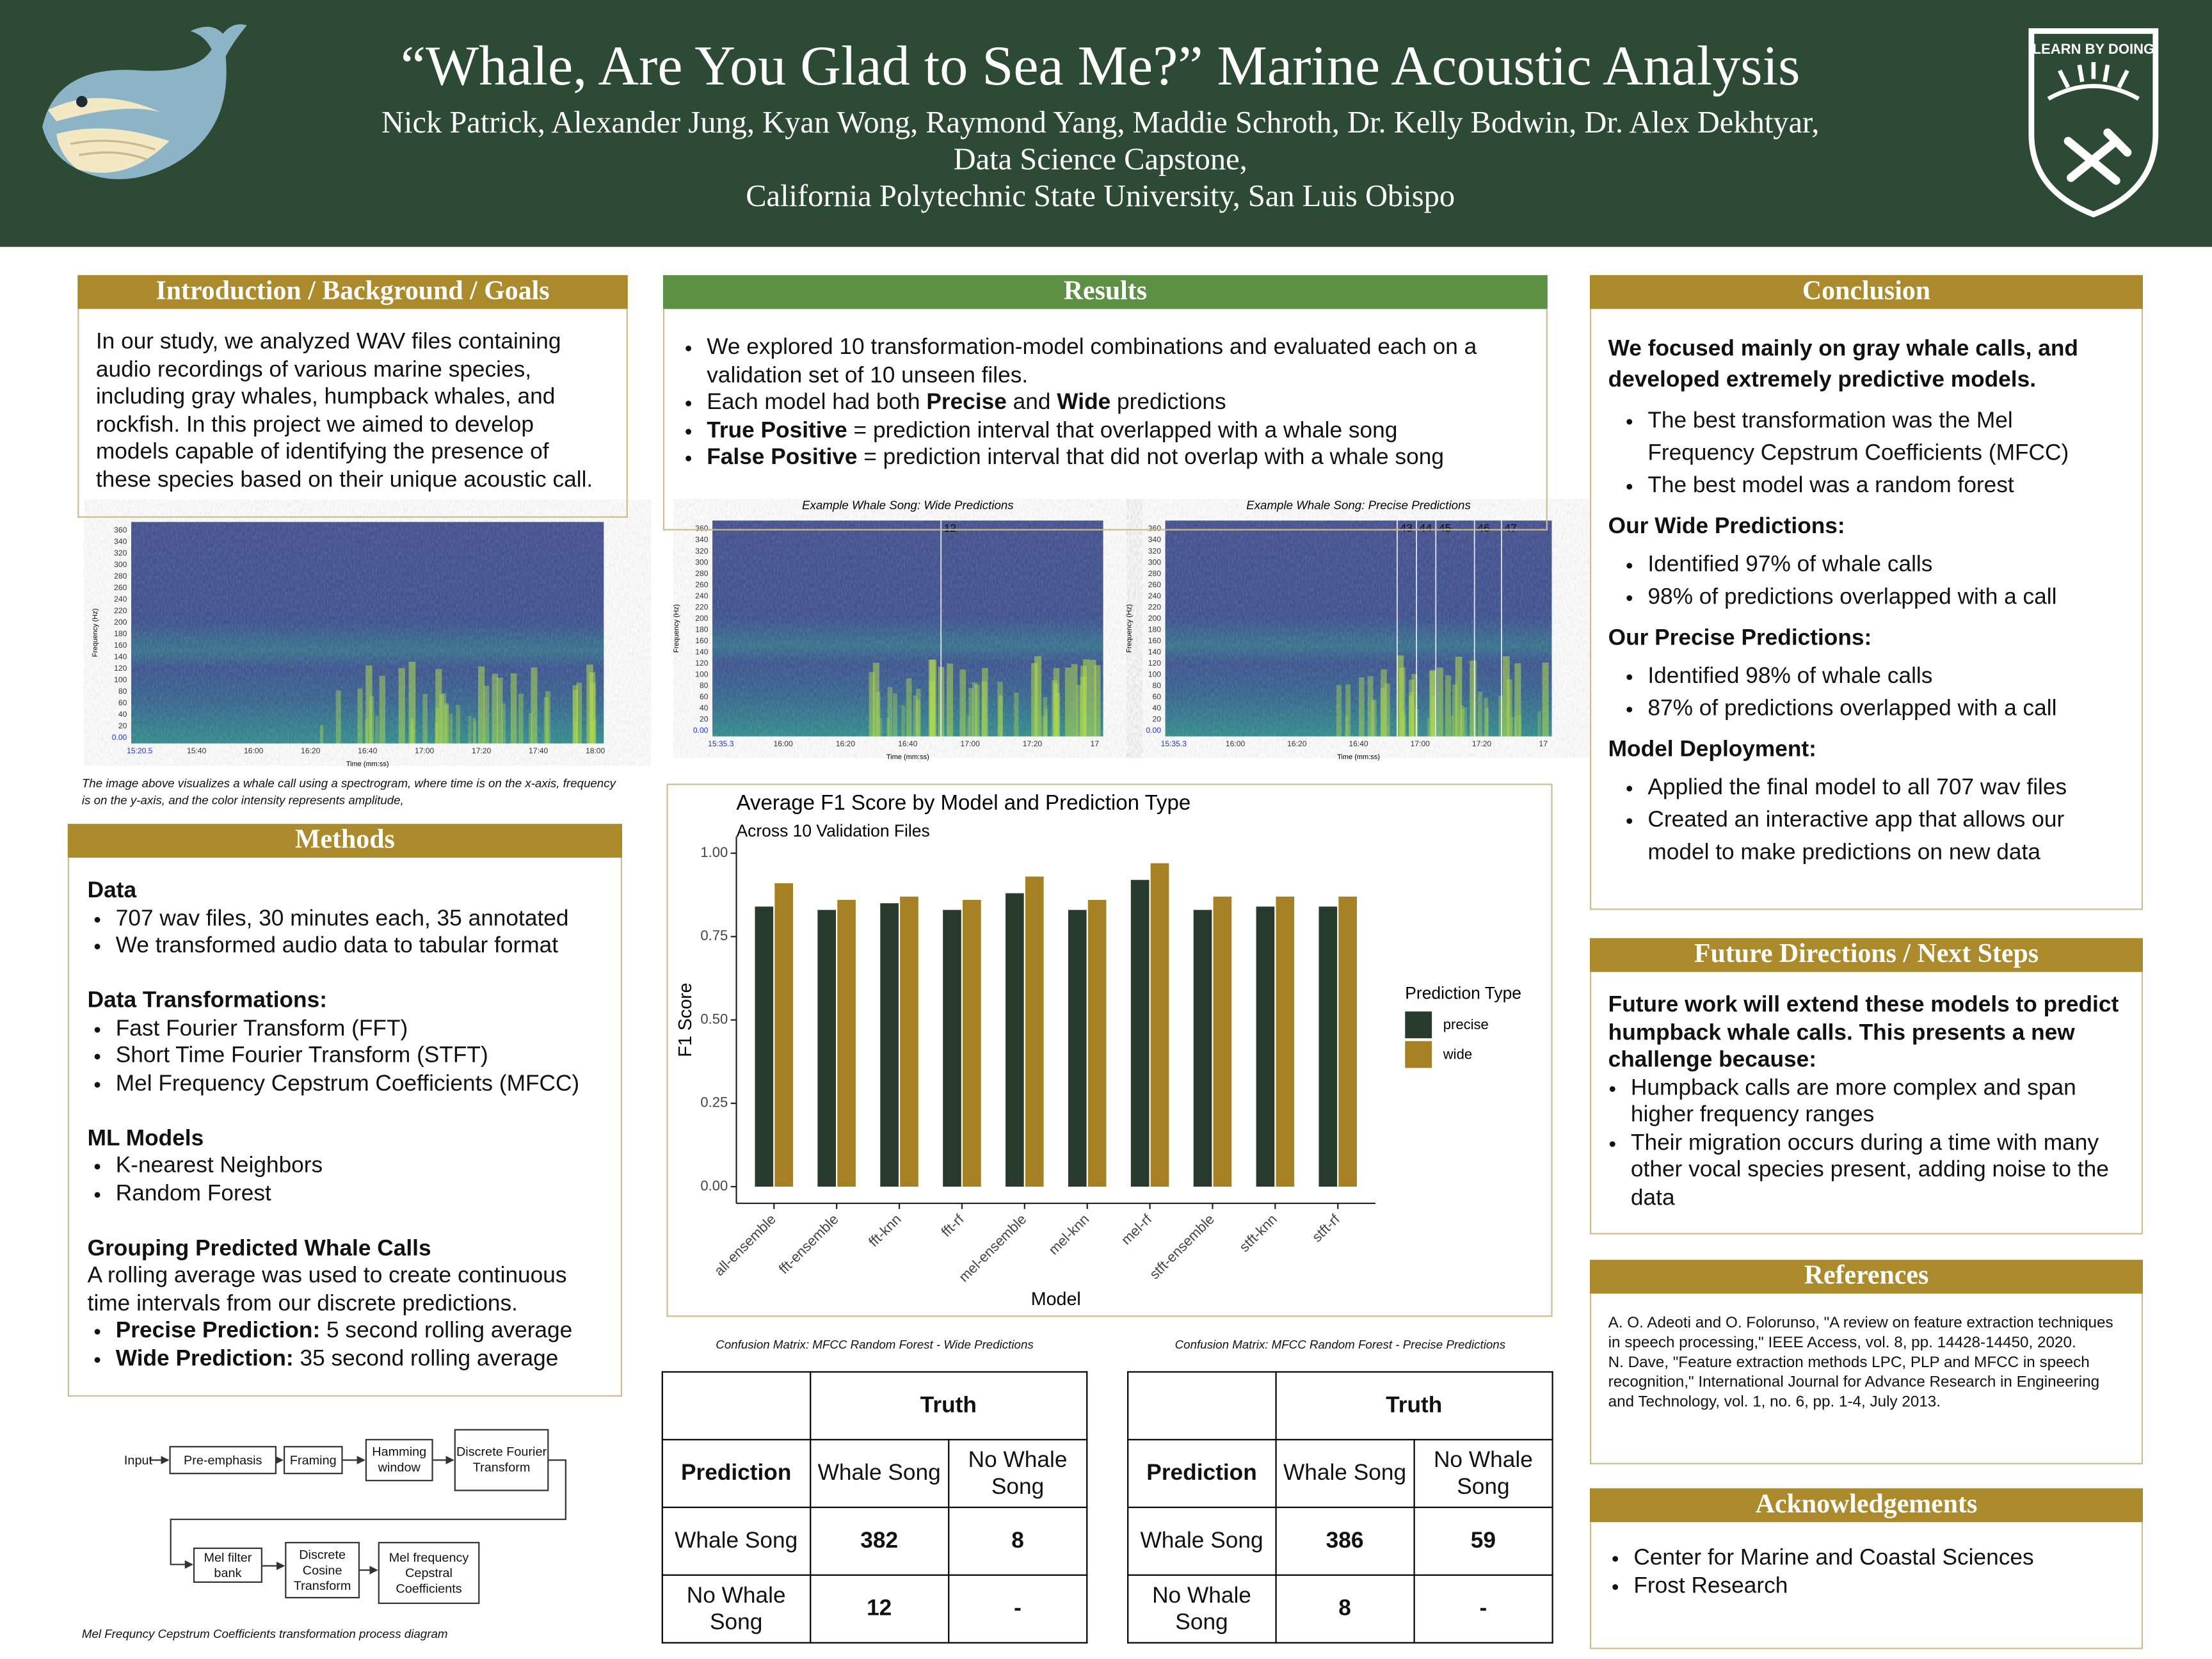 This screenshot has height=1659, width=2212. What do you see at coordinates (95, 633) in the screenshot?
I see `spectrogram-y-label: Frequency (Hz)` at bounding box center [95, 633].